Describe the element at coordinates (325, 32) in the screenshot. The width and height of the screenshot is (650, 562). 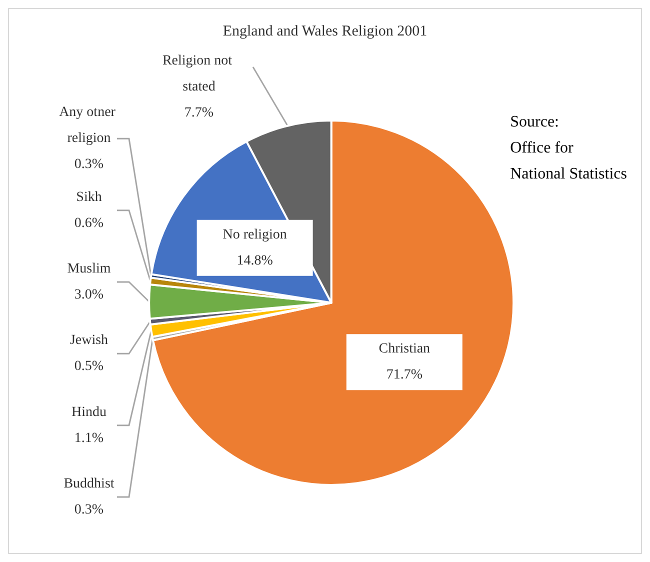
I see `chart-title: England and Wales Religion 2001` at that location.